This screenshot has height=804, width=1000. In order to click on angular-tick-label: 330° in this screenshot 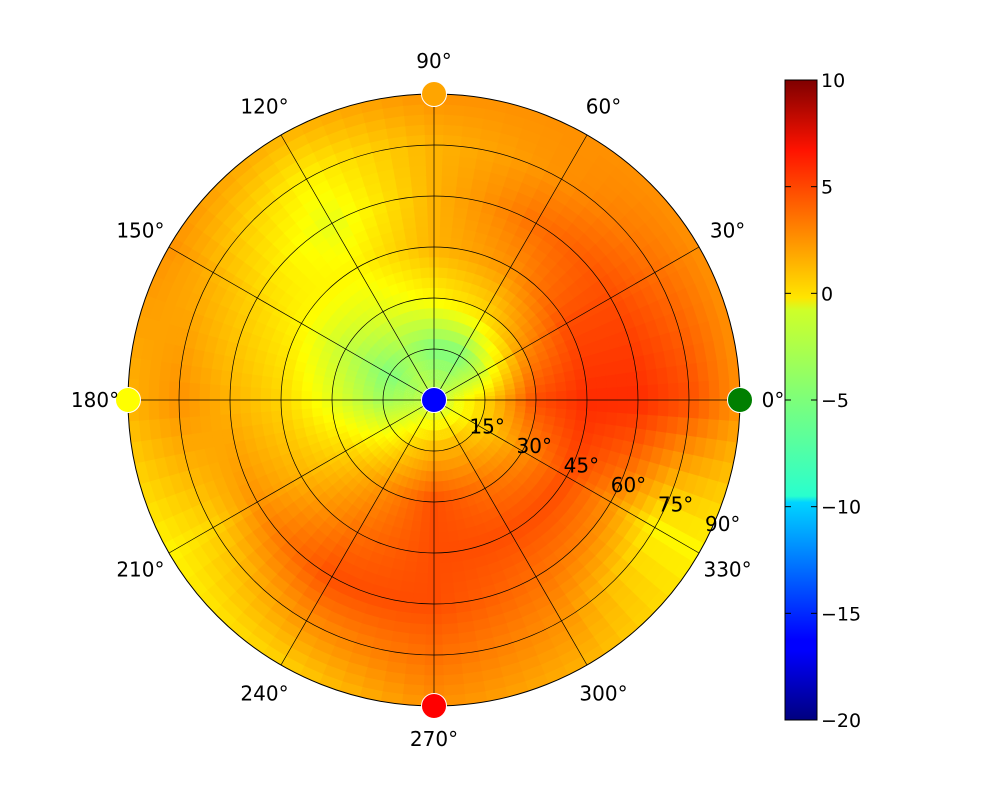, I will do `click(727, 570)`.